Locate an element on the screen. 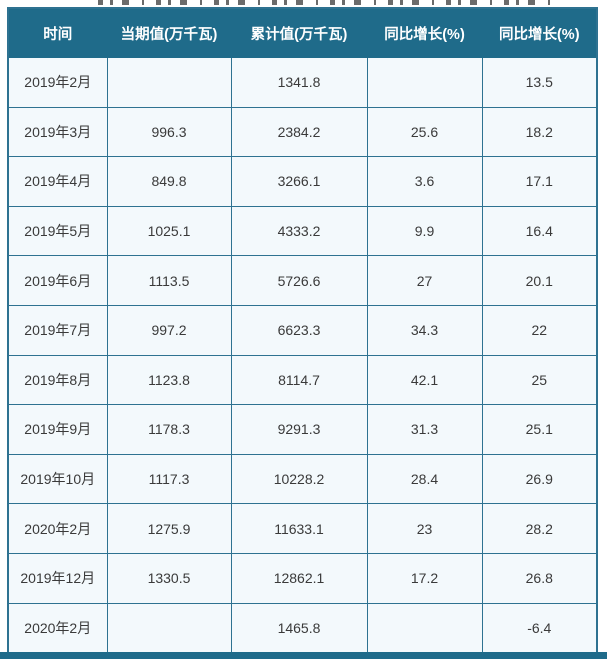 This screenshot has height=659, width=607. table-cell: 8114.7 is located at coordinates (299, 380).